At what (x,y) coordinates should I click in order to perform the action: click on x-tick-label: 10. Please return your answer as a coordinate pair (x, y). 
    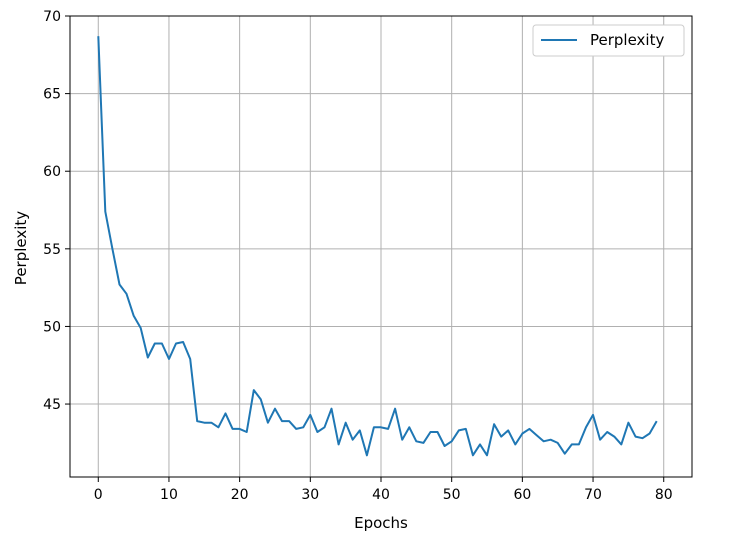
    Looking at the image, I should click on (169, 495).